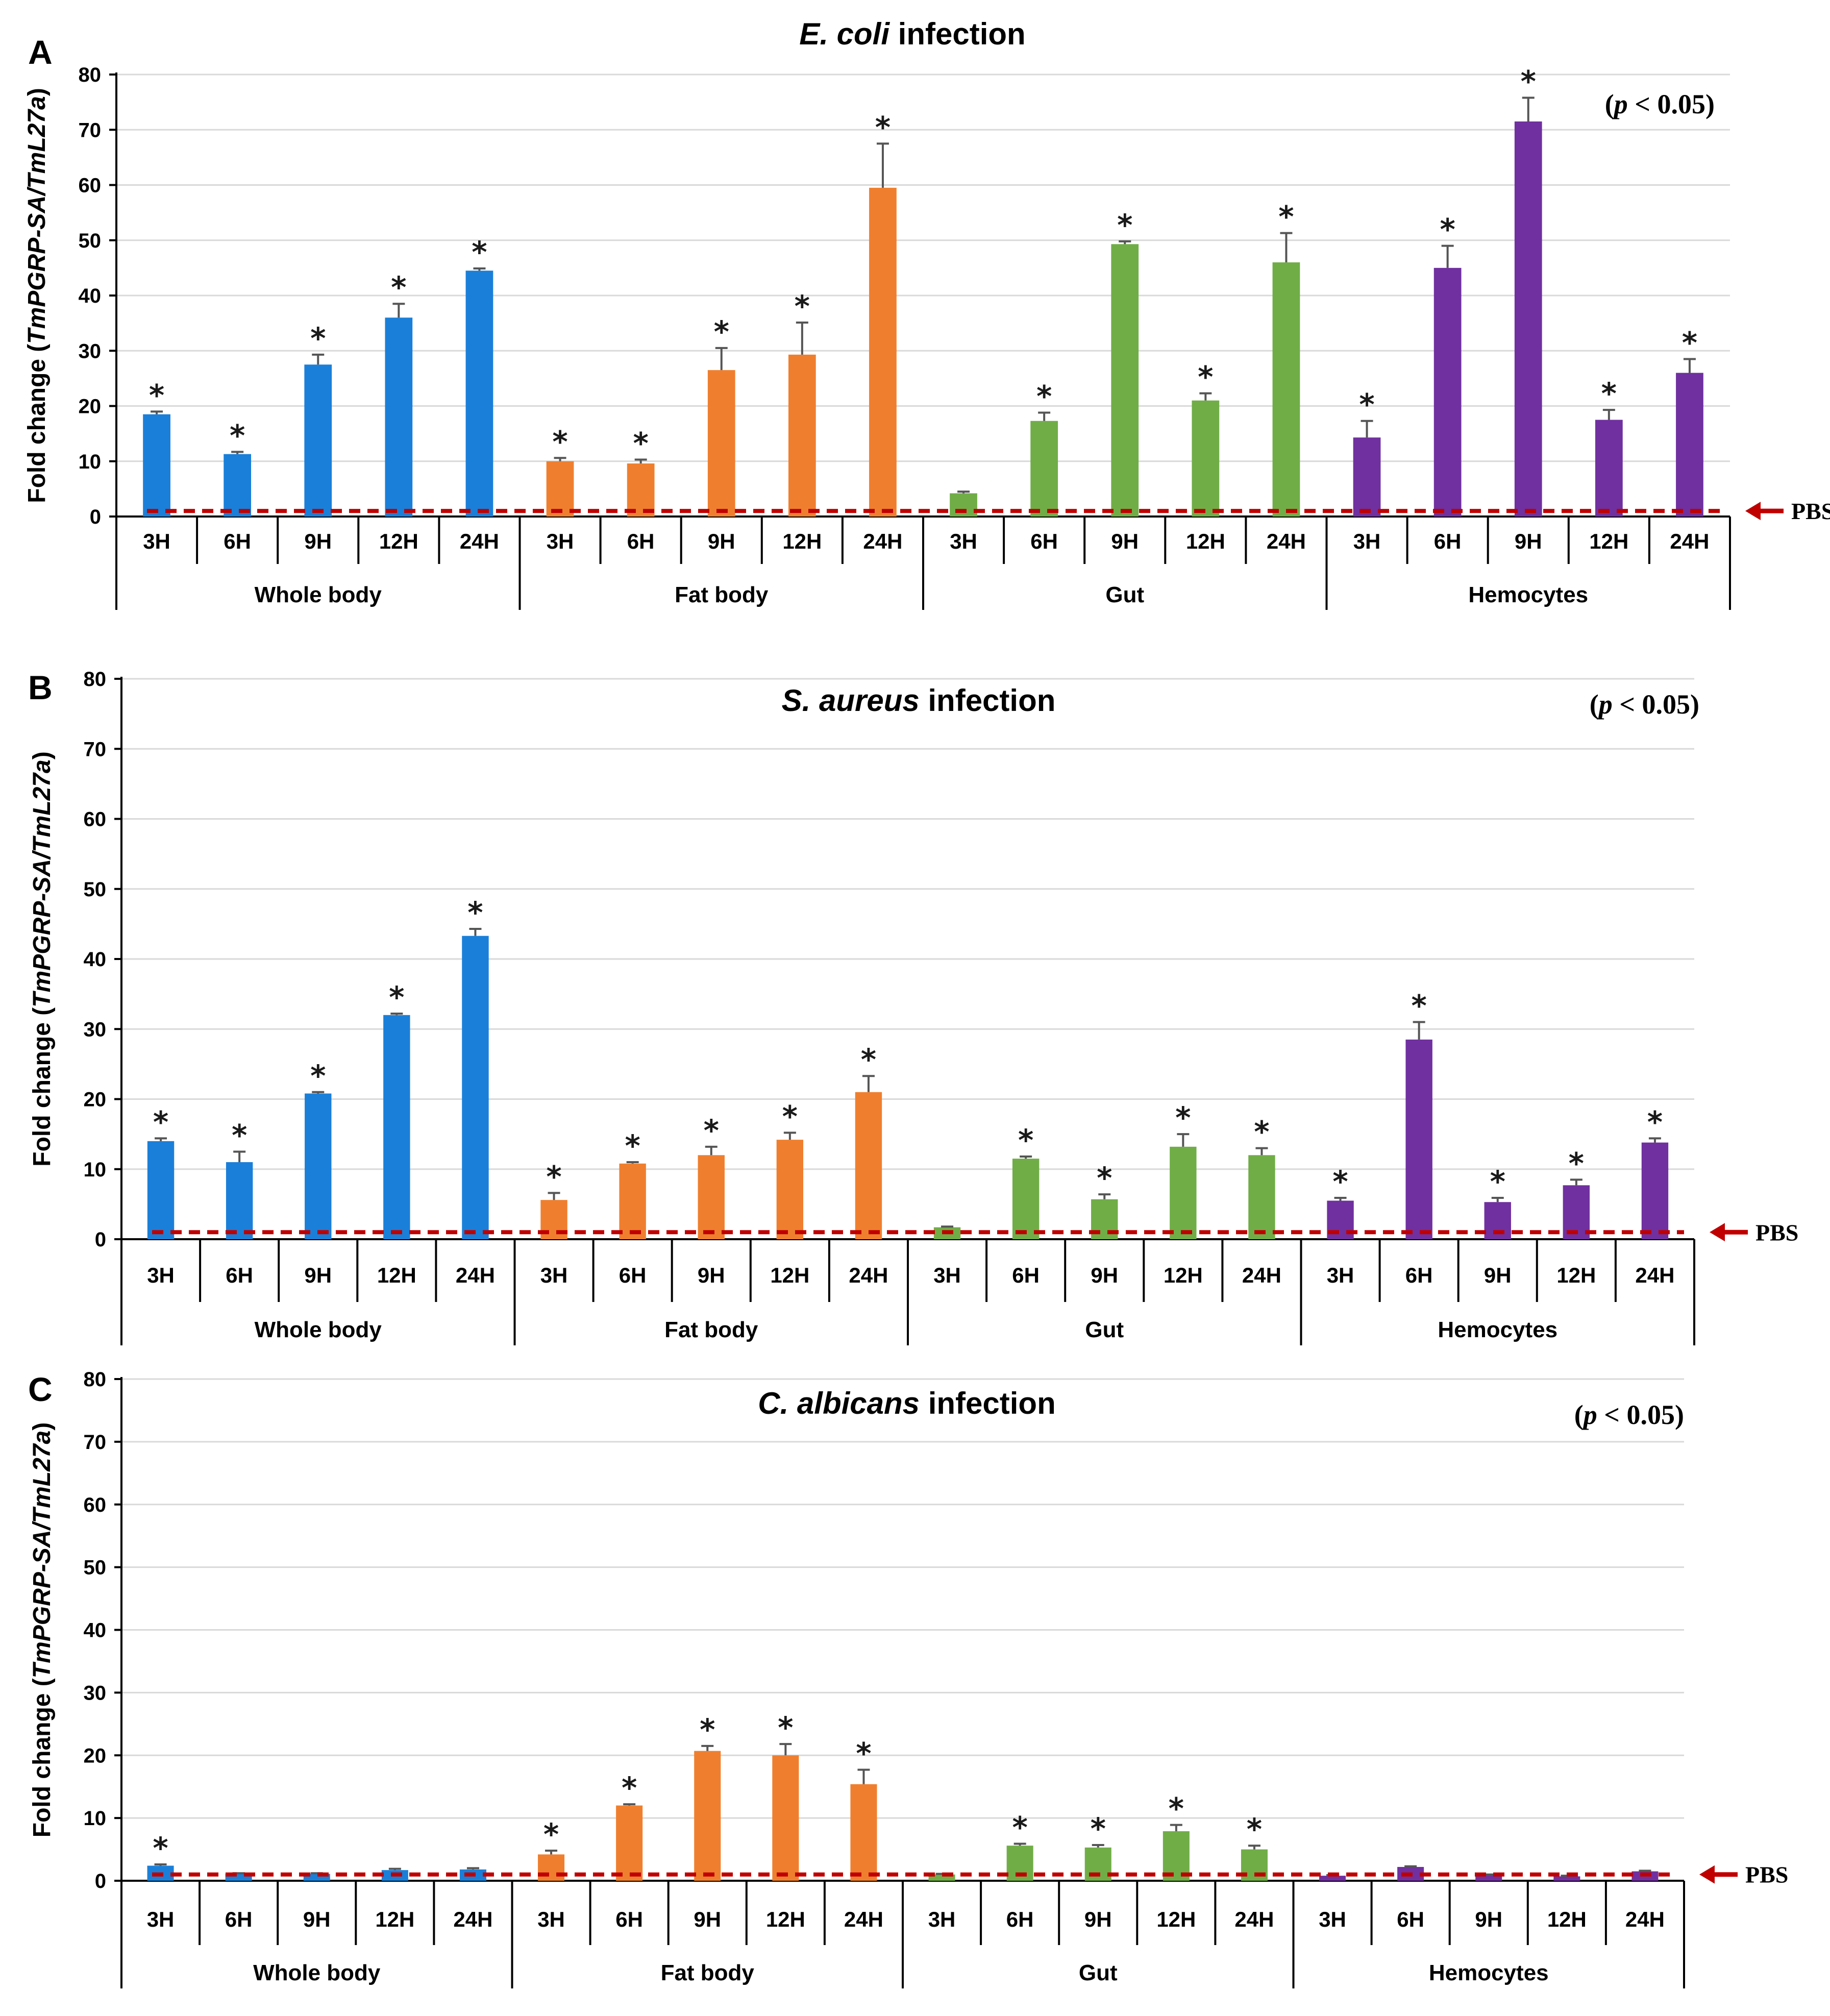 The height and width of the screenshot is (2016, 1830). I want to click on y-axis-label: Fold change (TmPGRP-SA/TmL27a), so click(42, 959).